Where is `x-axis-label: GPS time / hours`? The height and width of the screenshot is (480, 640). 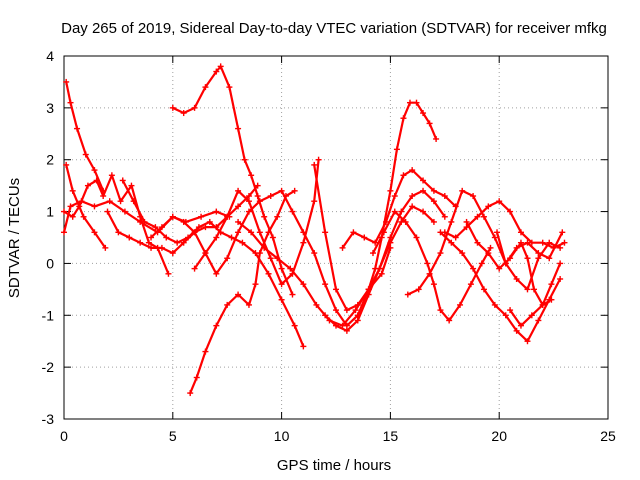
x-axis-label: GPS time / hours is located at coordinates (334, 465).